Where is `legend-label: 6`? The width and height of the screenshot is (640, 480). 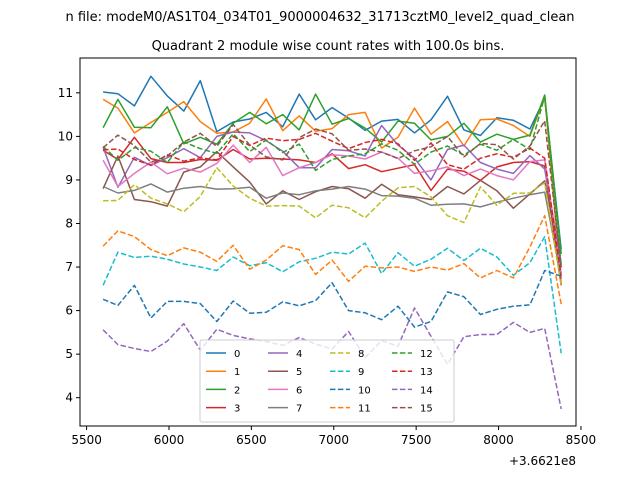 legend-label: 6 is located at coordinates (299, 390).